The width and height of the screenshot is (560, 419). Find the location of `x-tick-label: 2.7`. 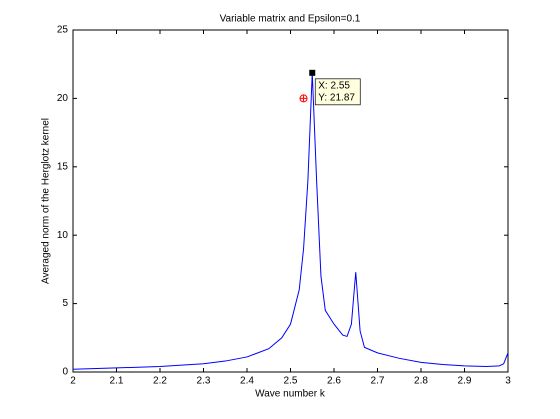

x-tick-label: 2.7 is located at coordinates (378, 381).